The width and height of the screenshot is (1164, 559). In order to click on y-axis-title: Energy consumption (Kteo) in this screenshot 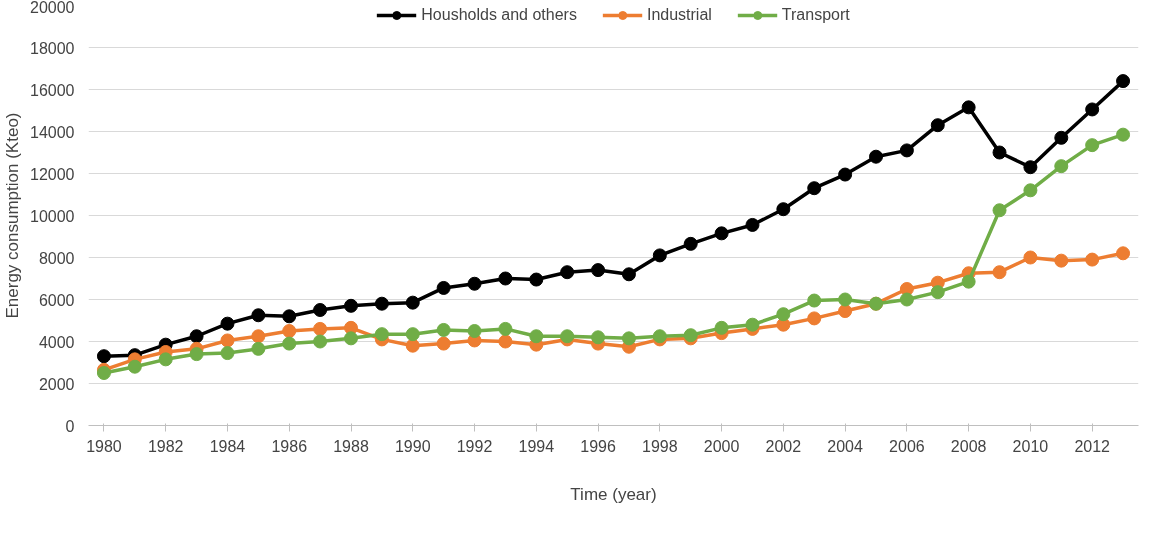, I will do `click(13, 215)`.